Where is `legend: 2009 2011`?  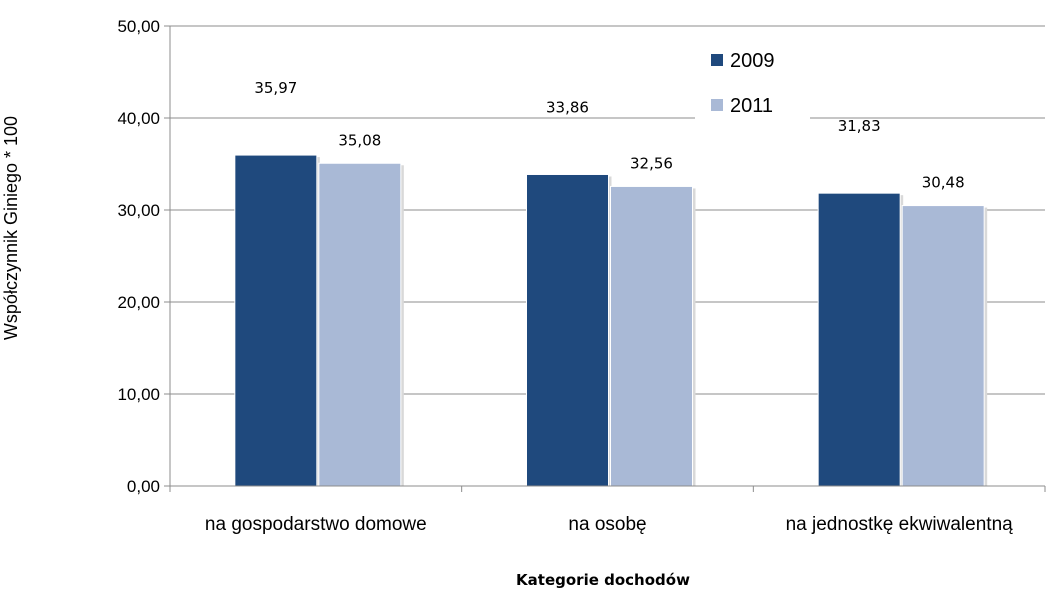 legend: 2009 2011 is located at coordinates (752, 81).